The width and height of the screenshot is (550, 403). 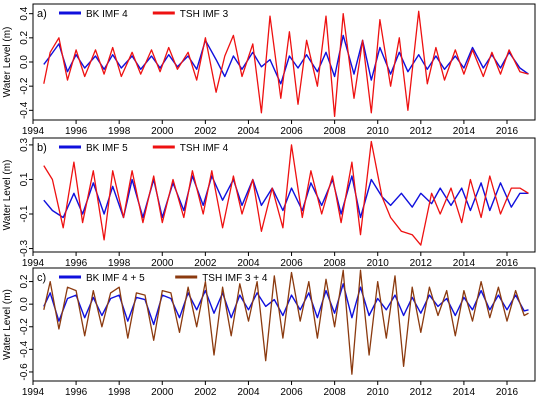 I want to click on y-tick-label: -0.1, so click(x=24, y=214).